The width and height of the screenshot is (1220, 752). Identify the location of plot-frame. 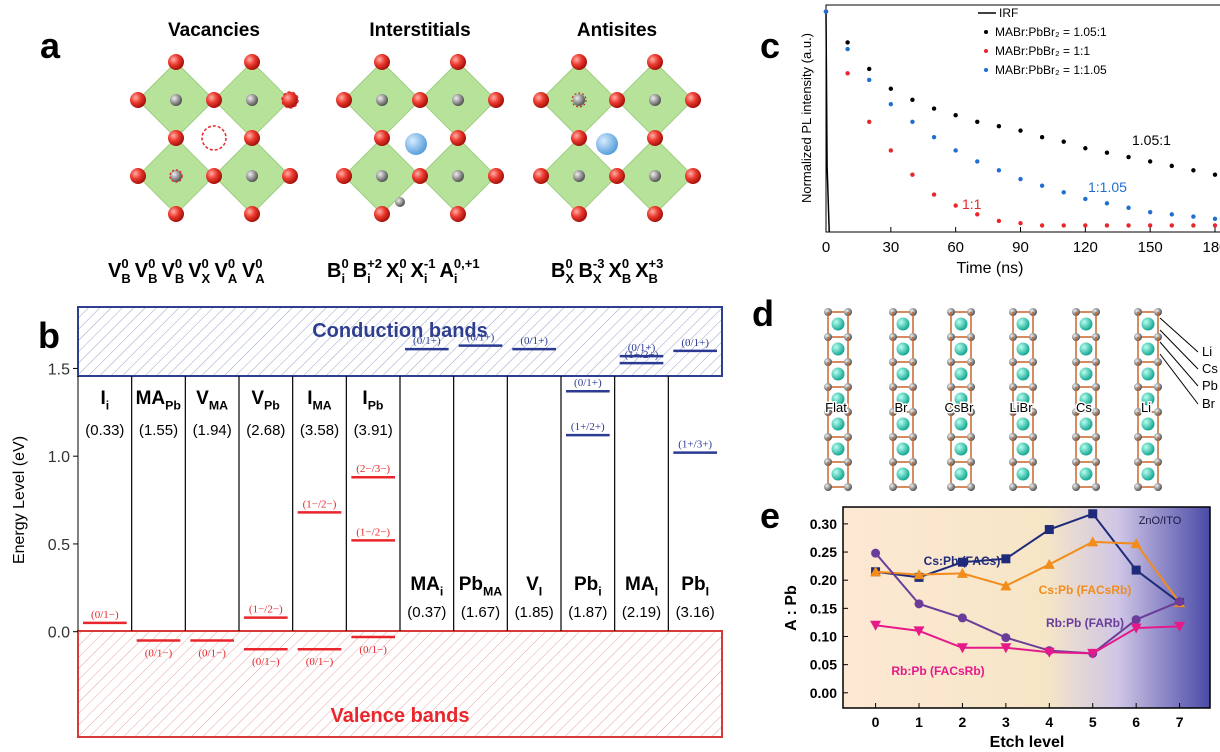
(1022, 118).